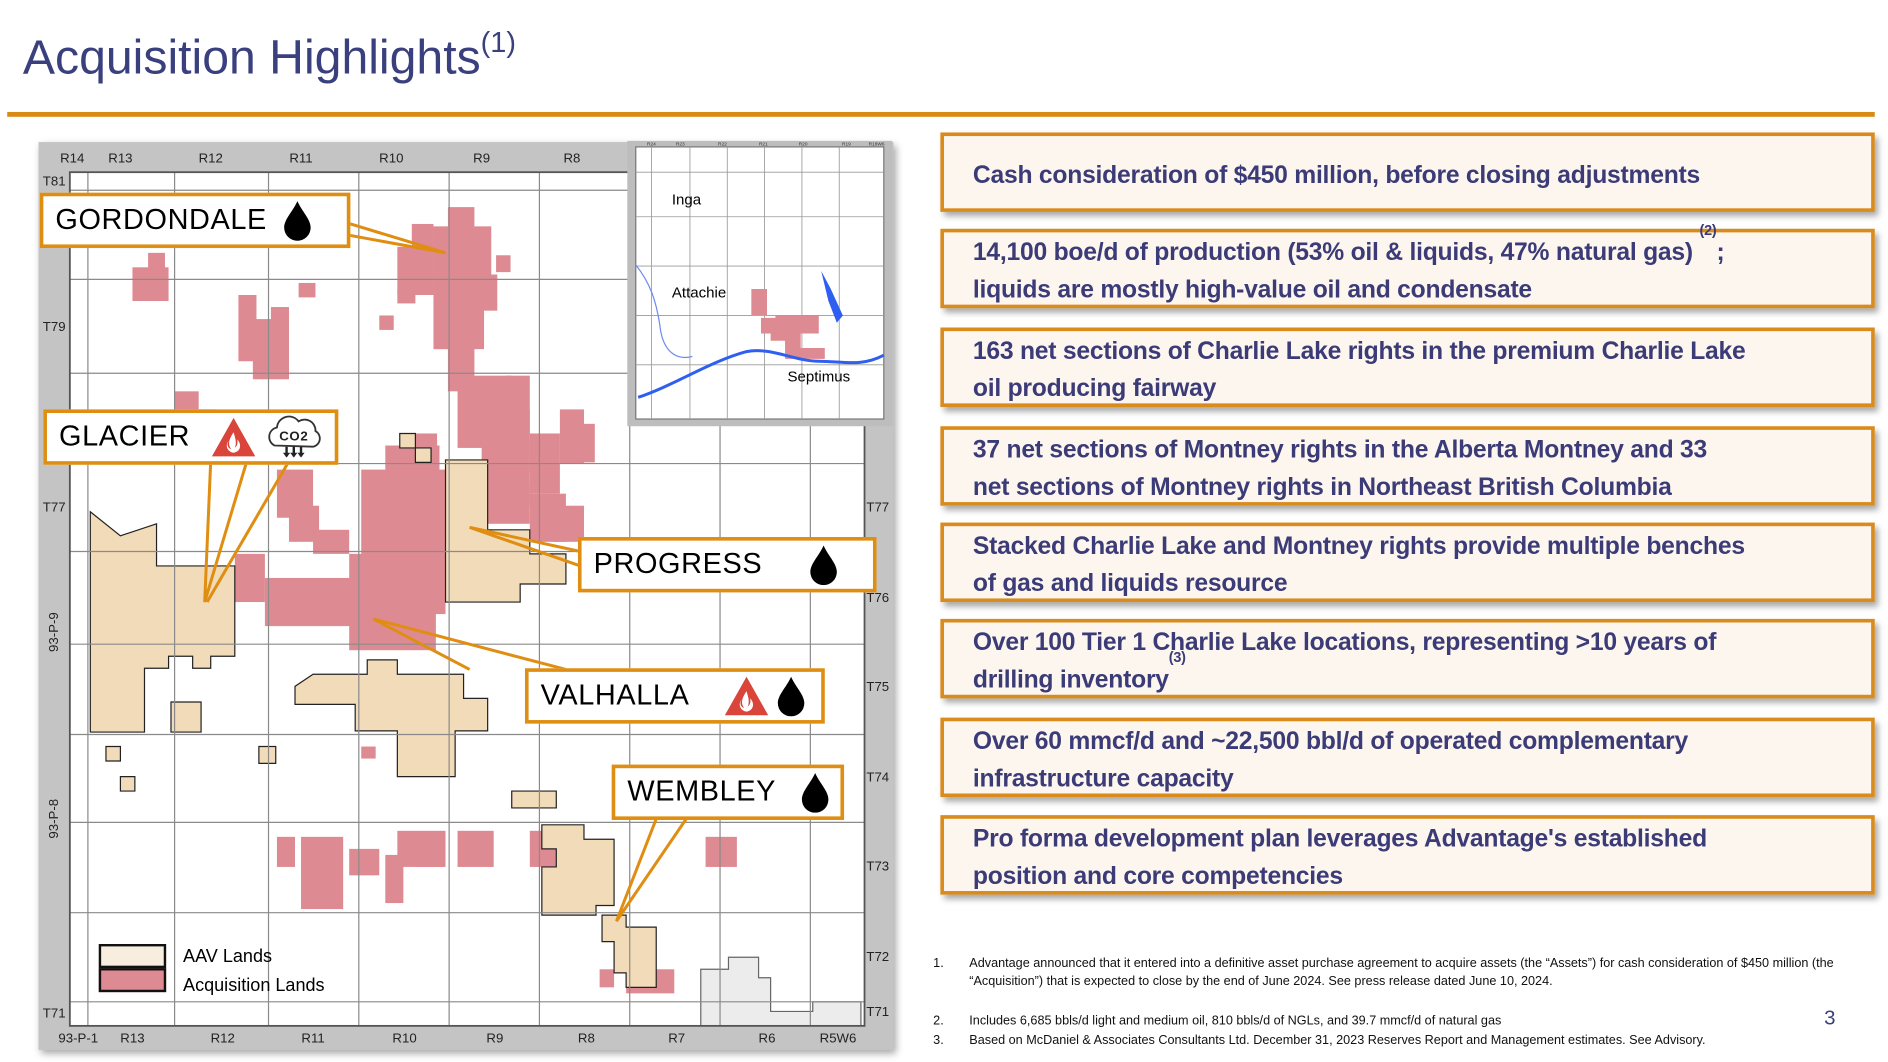  Describe the element at coordinates (132, 956) in the screenshot. I see `legend-swatch-aav` at that location.